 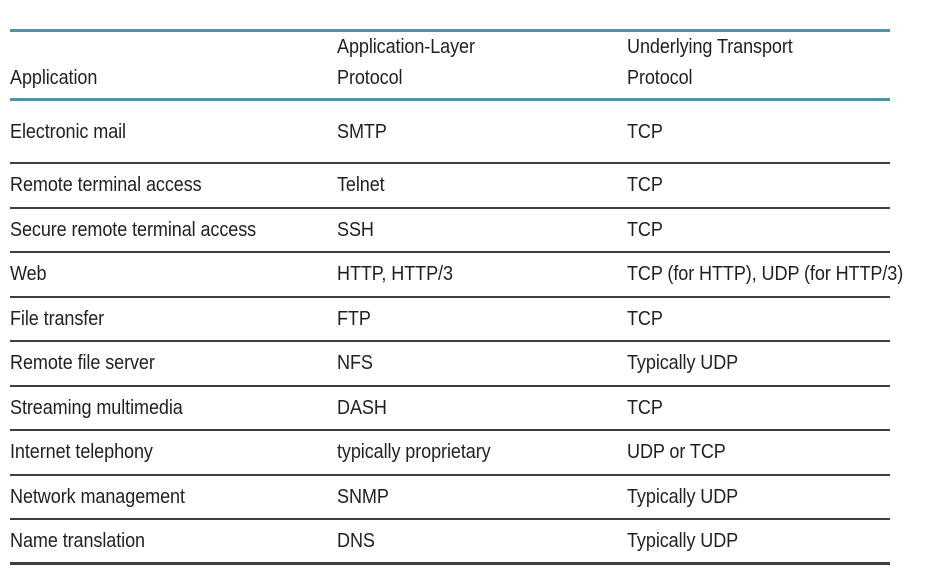 What do you see at coordinates (54, 77) in the screenshot?
I see `header-application-label: Application` at bounding box center [54, 77].